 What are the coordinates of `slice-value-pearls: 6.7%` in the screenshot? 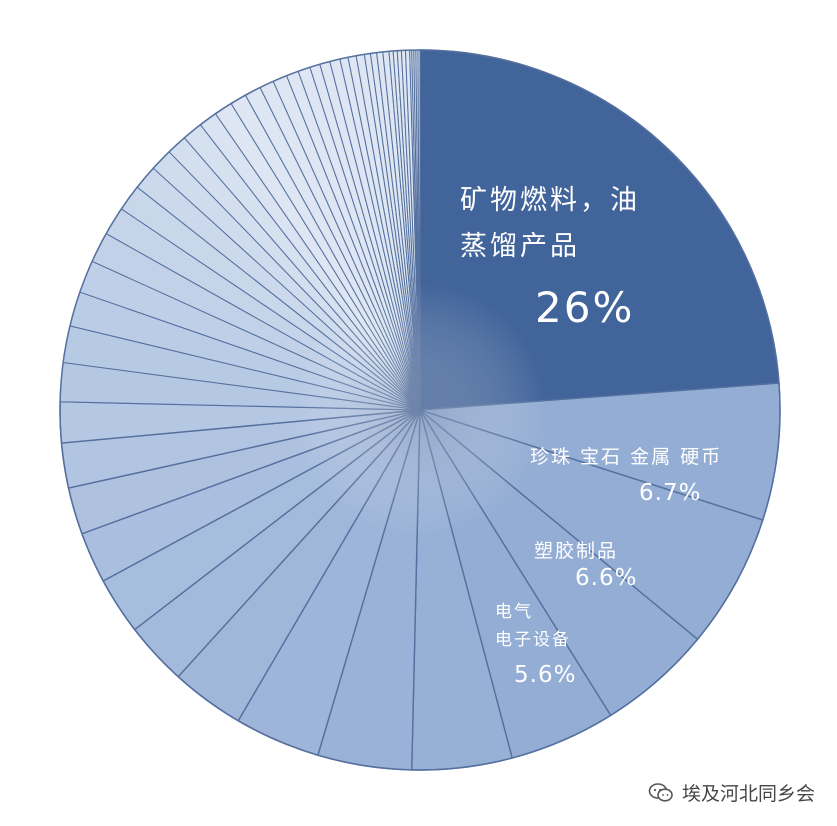 It's located at (670, 493).